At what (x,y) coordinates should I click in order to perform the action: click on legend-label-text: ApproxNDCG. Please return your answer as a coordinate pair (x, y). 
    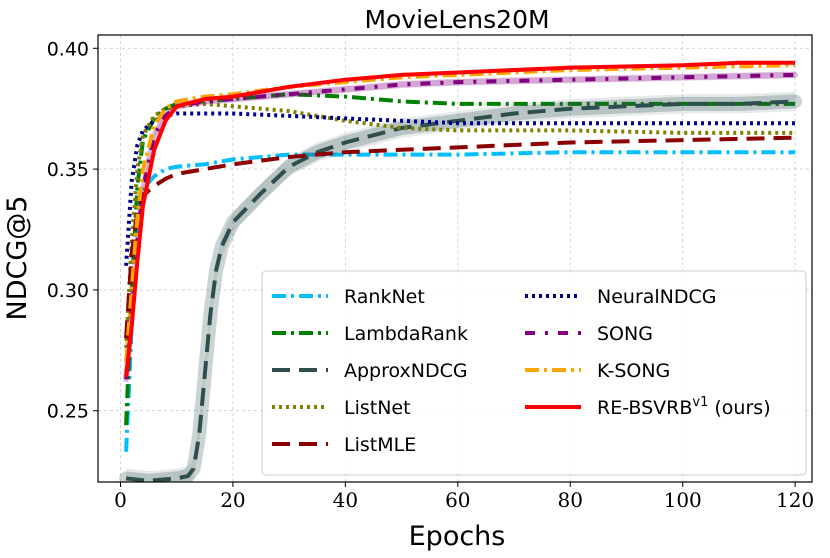
    Looking at the image, I should click on (406, 371).